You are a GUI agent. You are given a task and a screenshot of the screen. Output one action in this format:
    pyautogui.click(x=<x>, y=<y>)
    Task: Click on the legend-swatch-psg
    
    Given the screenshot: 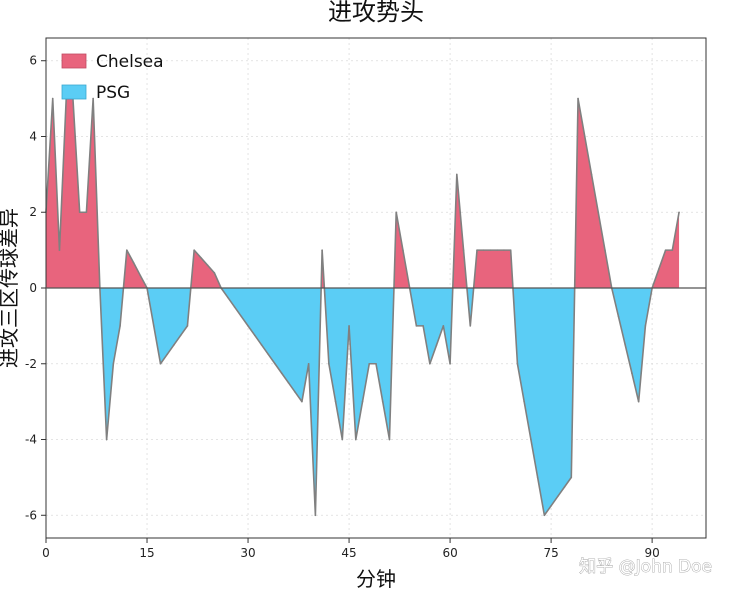 What is the action you would take?
    pyautogui.click(x=74, y=92)
    